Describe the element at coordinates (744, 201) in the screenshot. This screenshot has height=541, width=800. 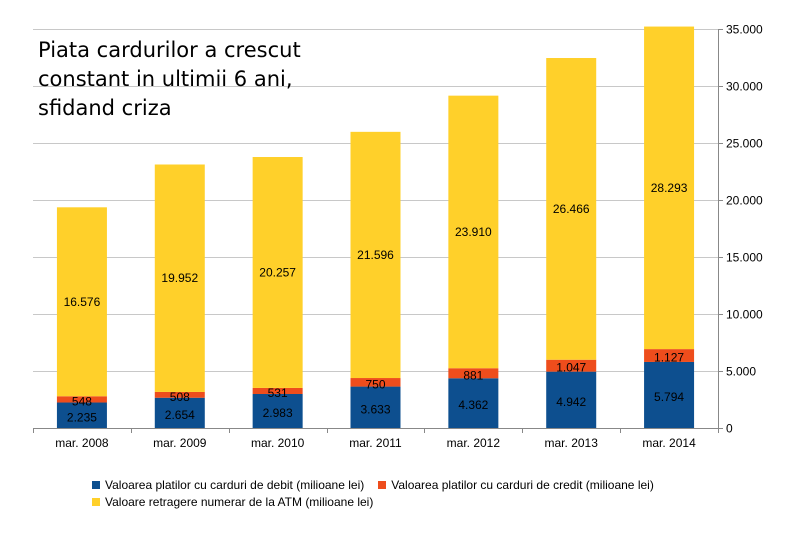
I see `y-tick-label: 20.000` at that location.